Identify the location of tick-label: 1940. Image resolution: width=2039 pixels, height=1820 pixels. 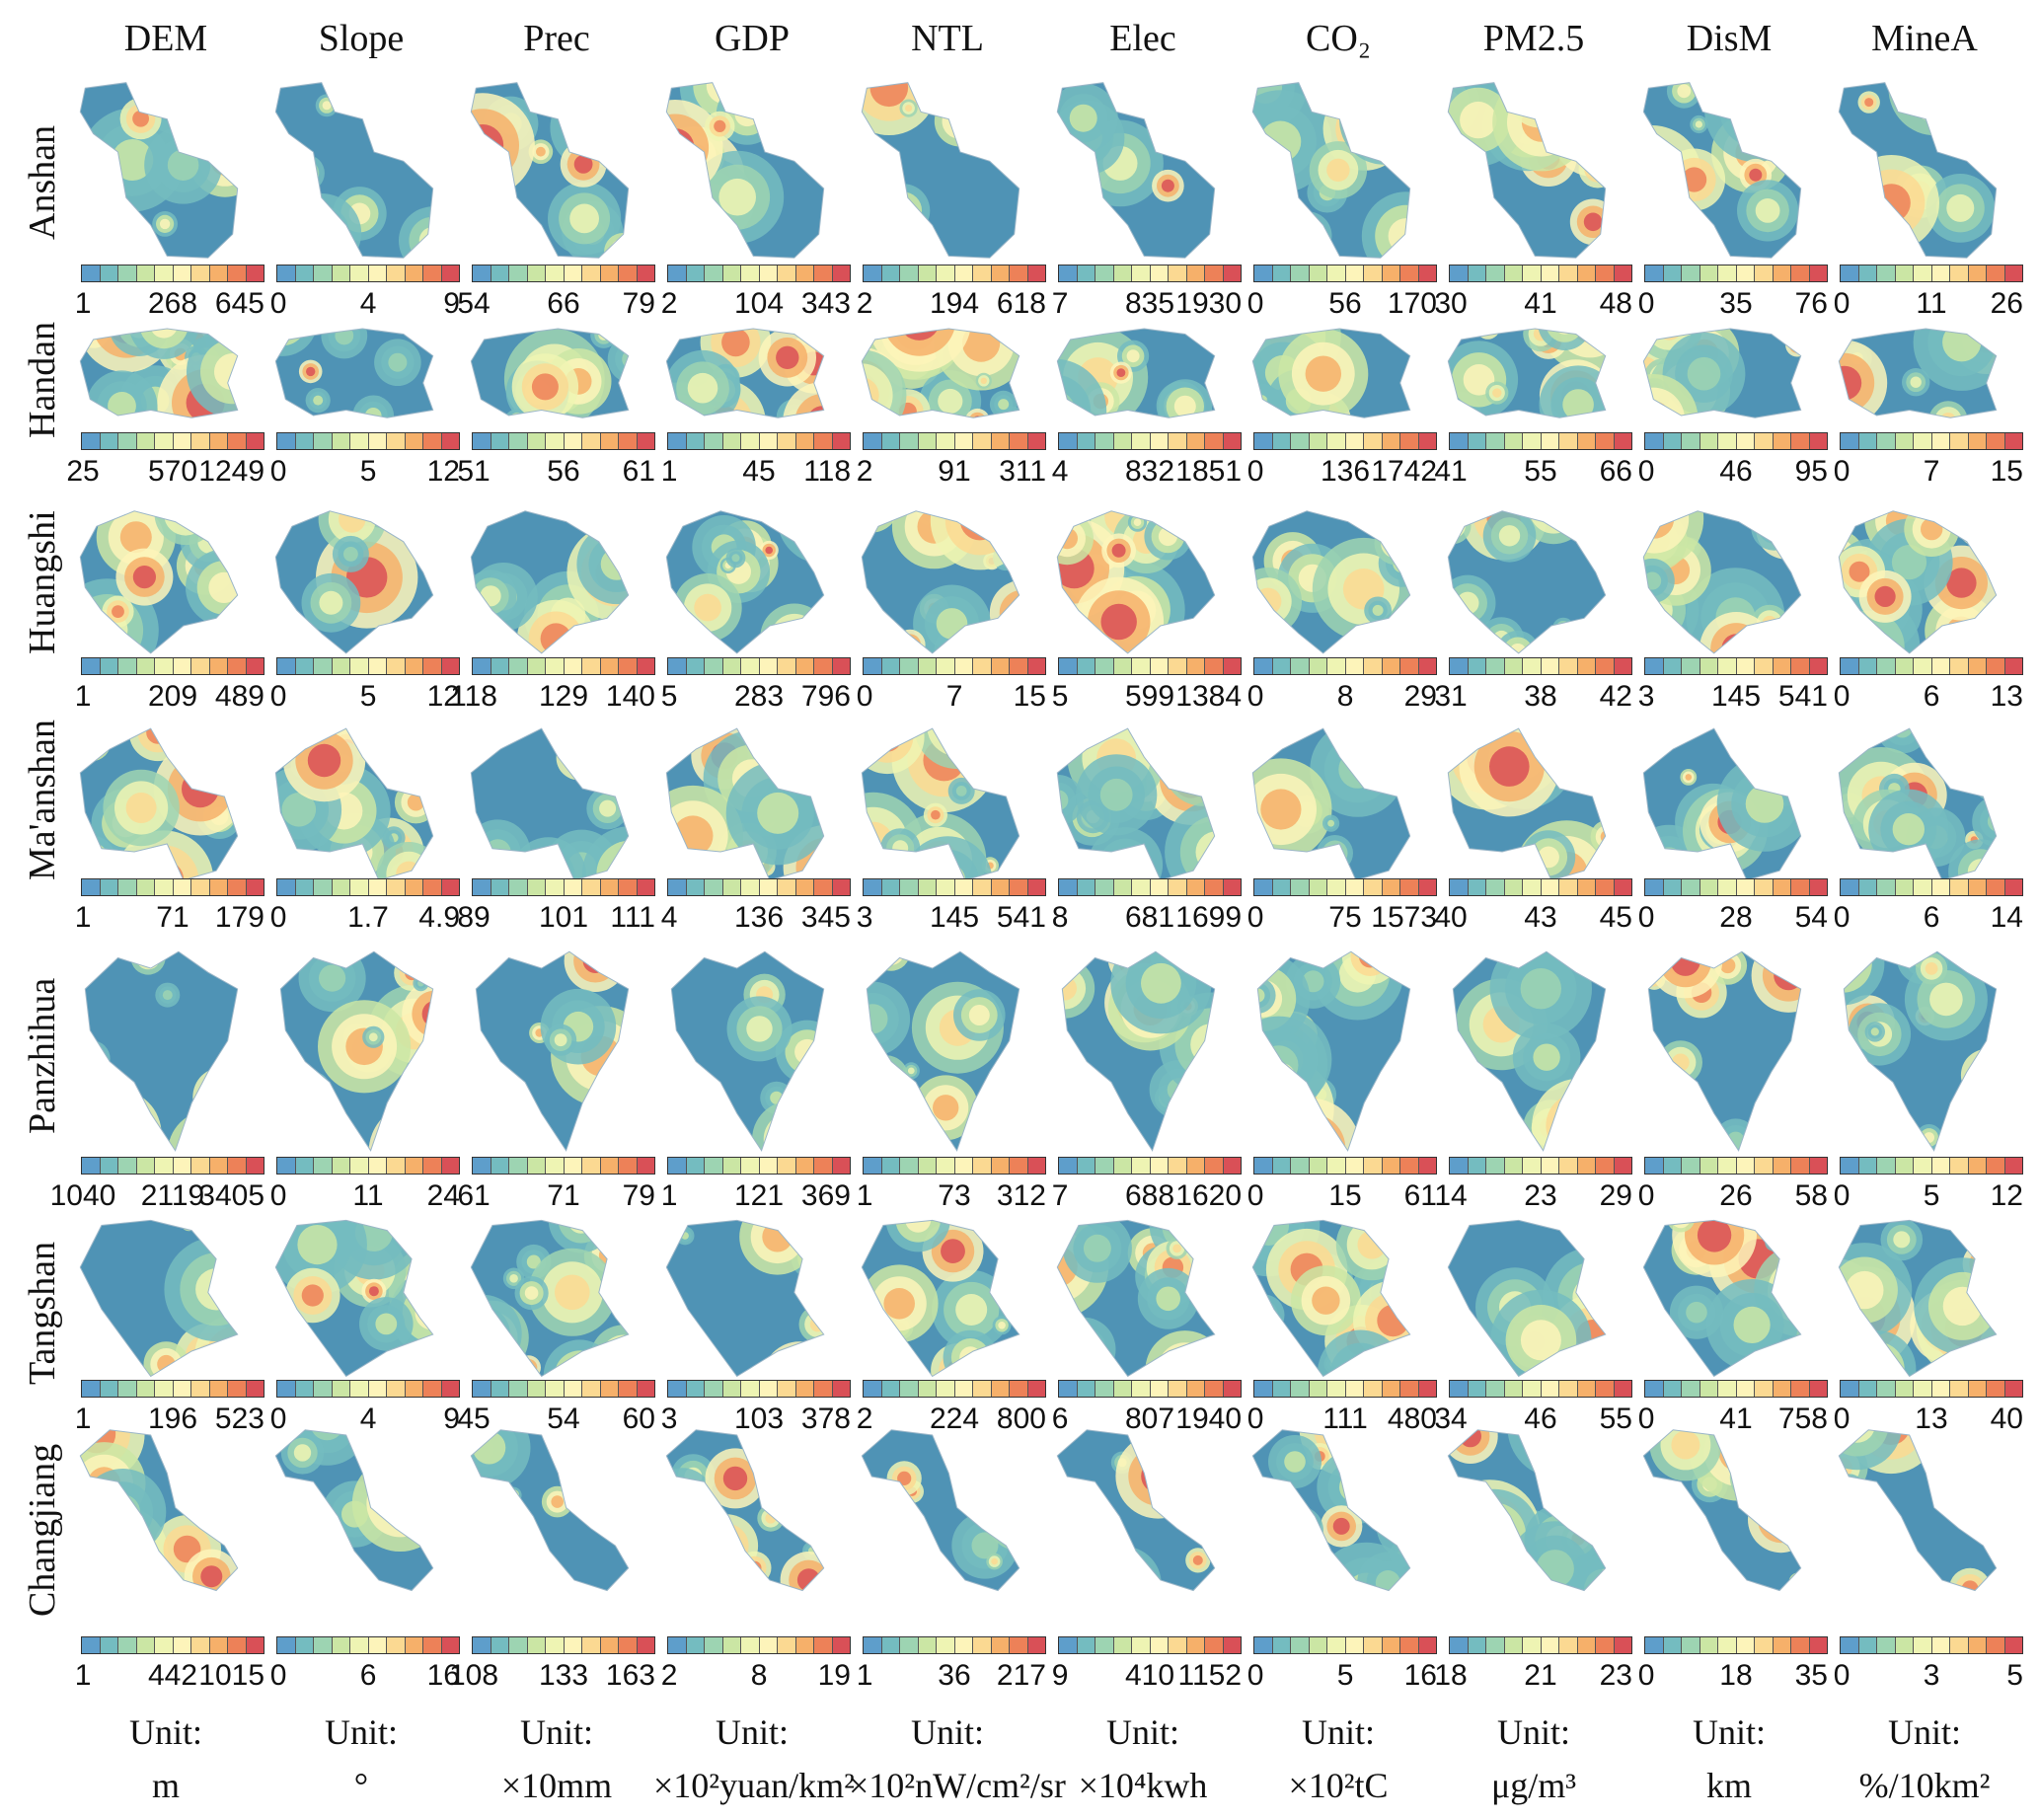
(1209, 1419).